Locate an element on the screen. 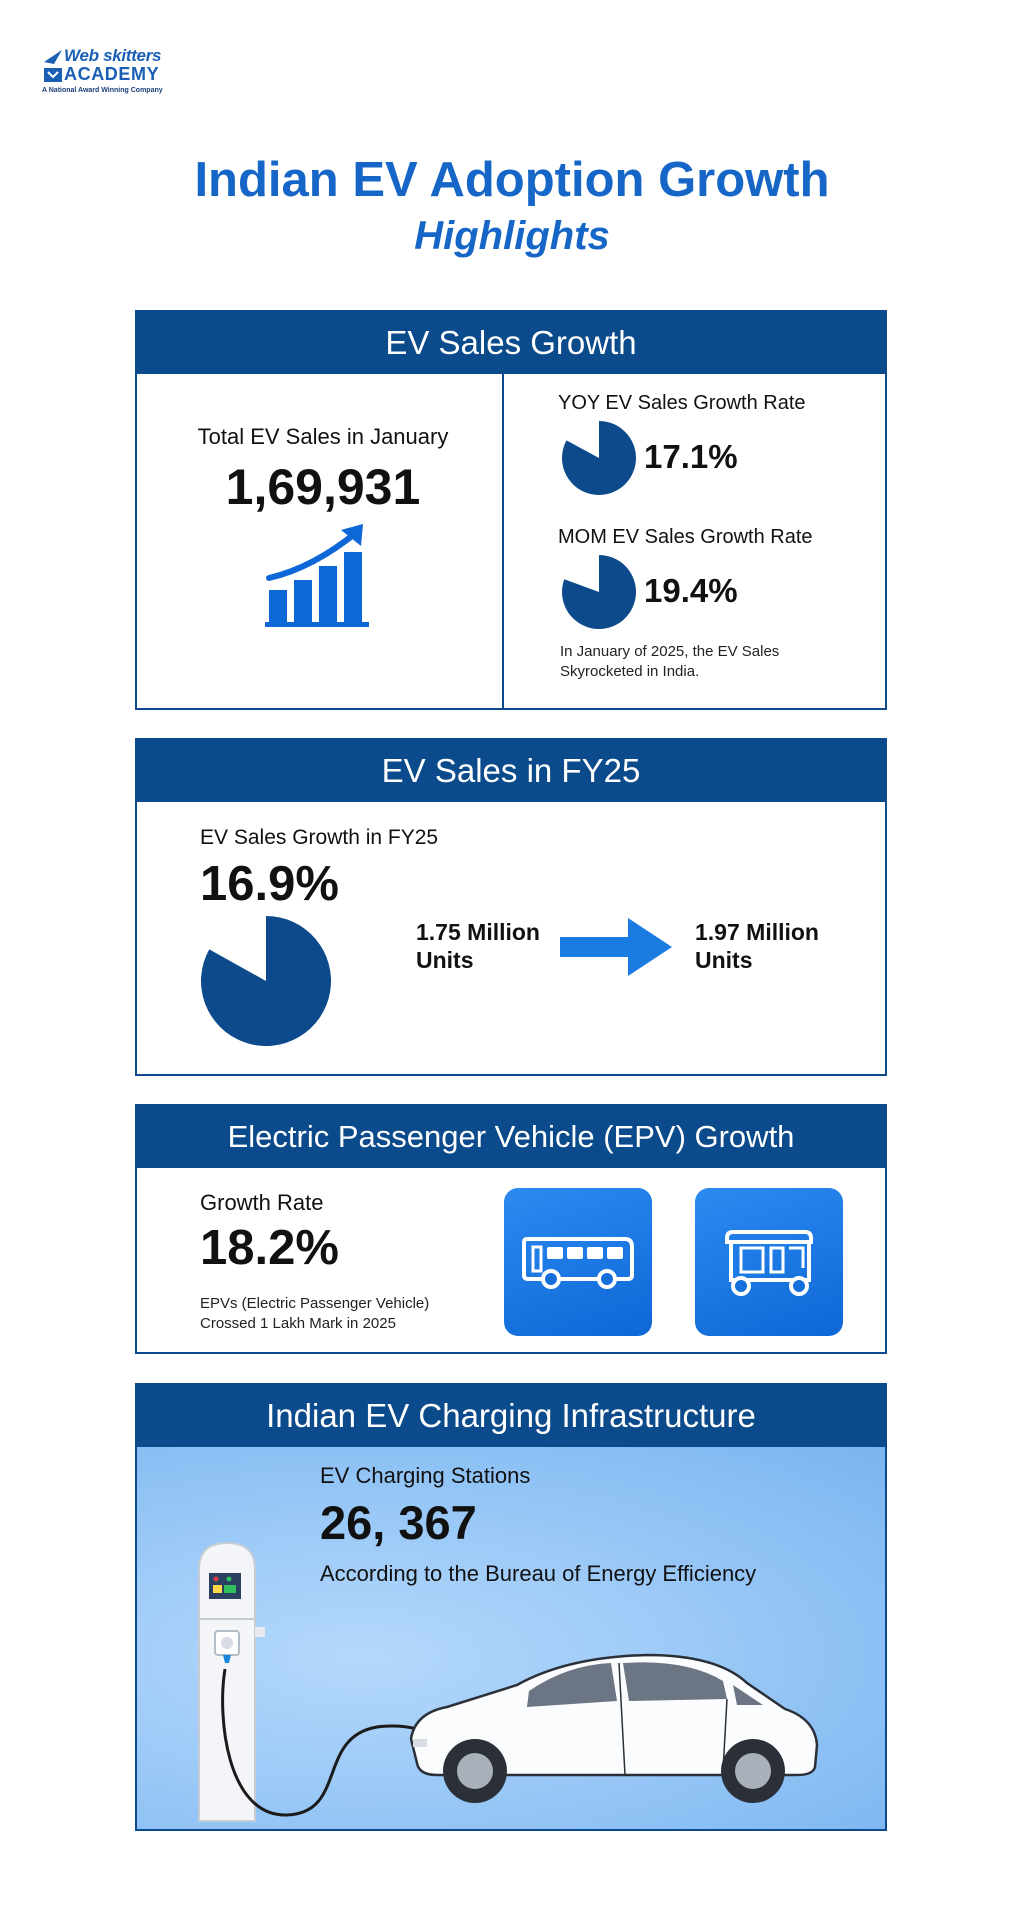  panel-header: Electric Passenger Vehicle (EPV) Growth is located at coordinates (511, 1137).